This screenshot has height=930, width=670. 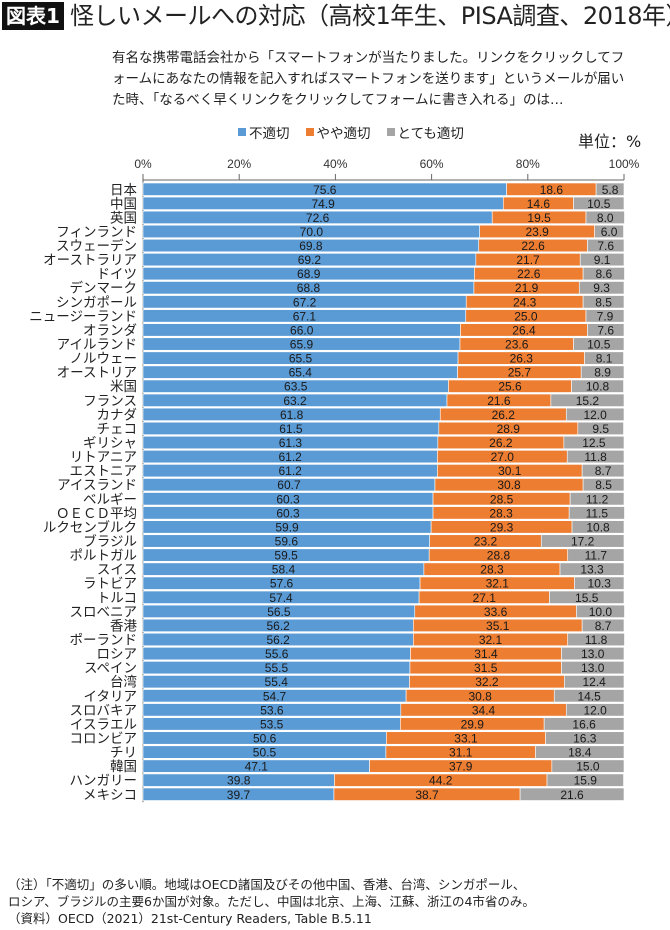 I want to click on data-label: 26.3, so click(x=522, y=359).